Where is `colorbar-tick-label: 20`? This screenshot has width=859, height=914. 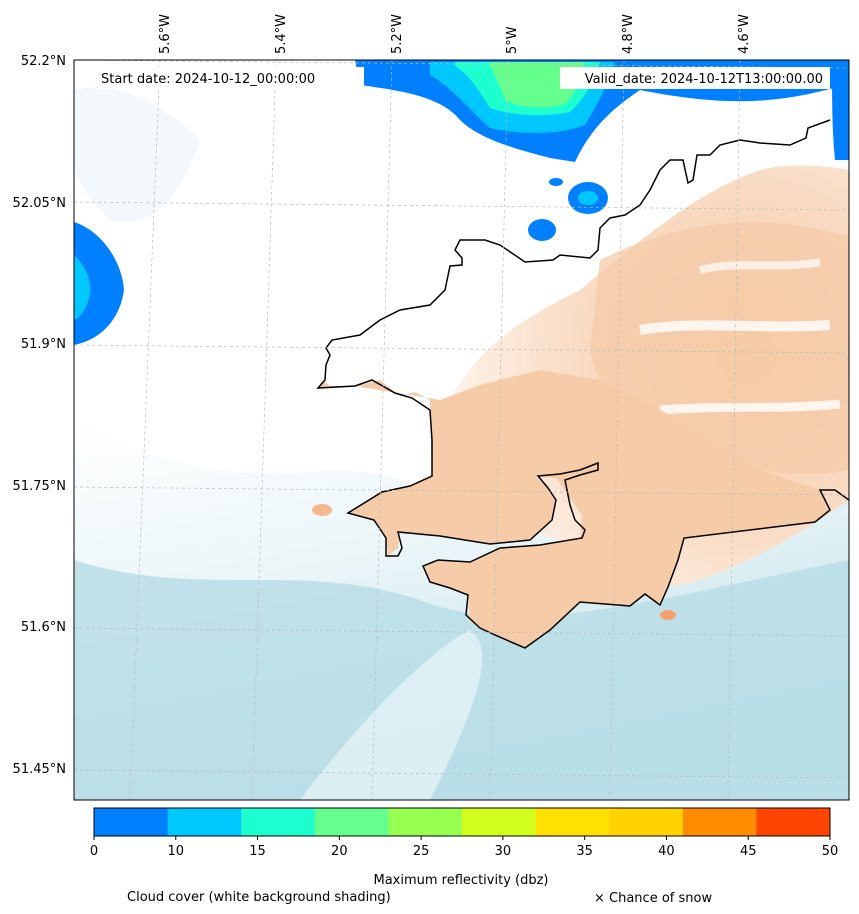
colorbar-tick-label: 20 is located at coordinates (339, 851).